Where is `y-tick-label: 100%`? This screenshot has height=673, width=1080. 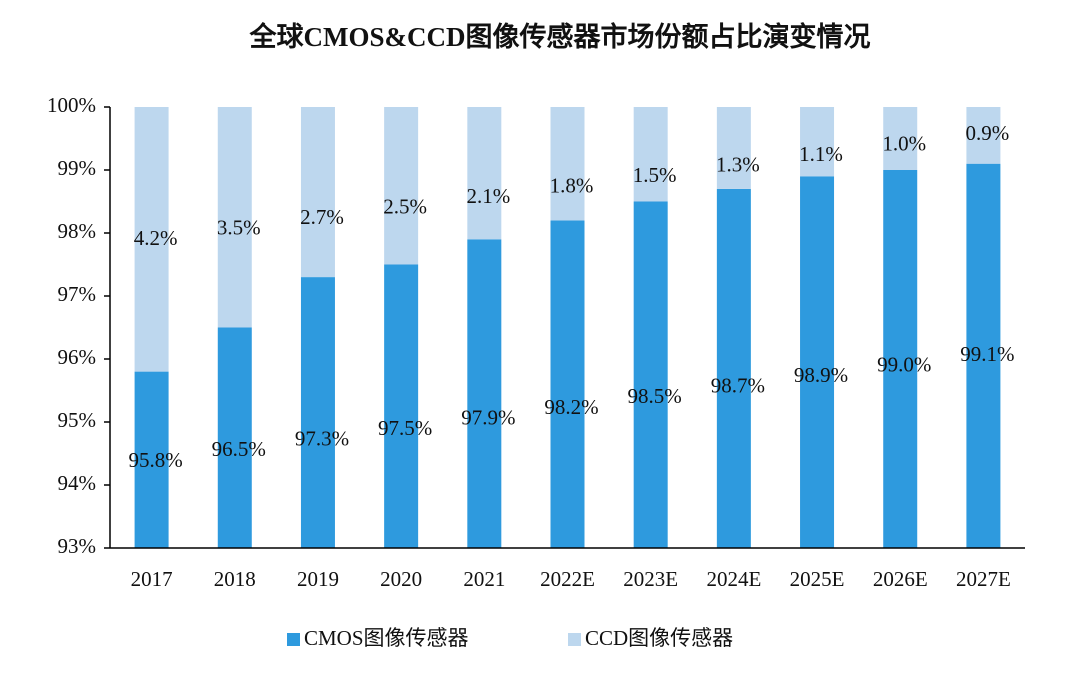
y-tick-label: 100% is located at coordinates (71, 105).